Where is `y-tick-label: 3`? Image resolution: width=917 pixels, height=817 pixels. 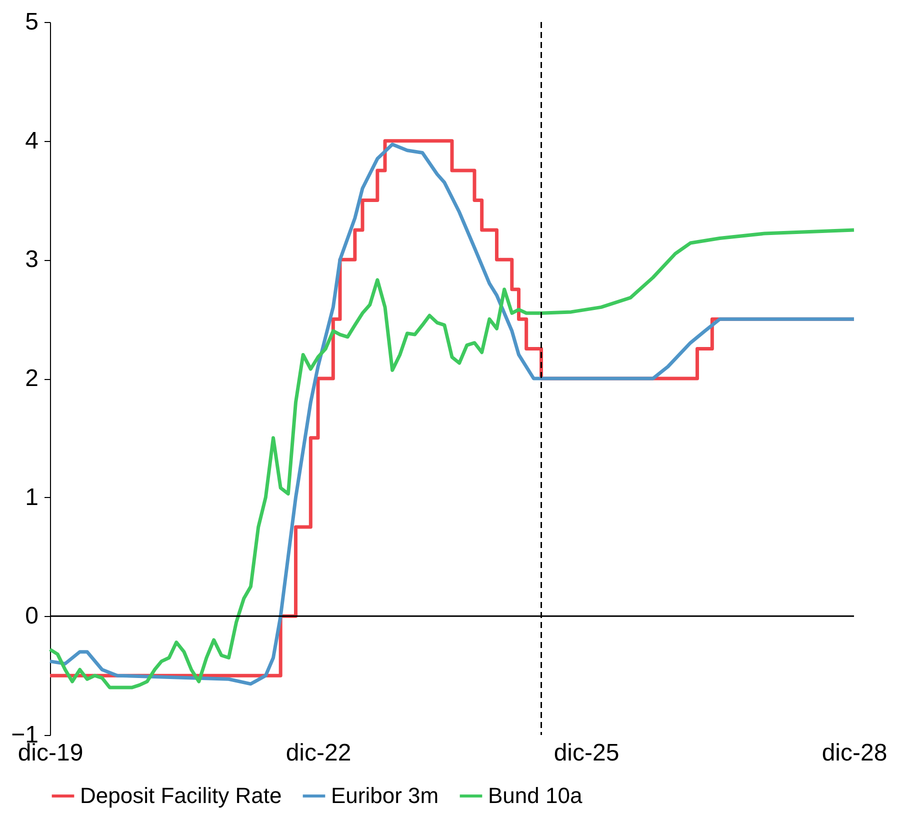
y-tick-label: 3 is located at coordinates (31, 260).